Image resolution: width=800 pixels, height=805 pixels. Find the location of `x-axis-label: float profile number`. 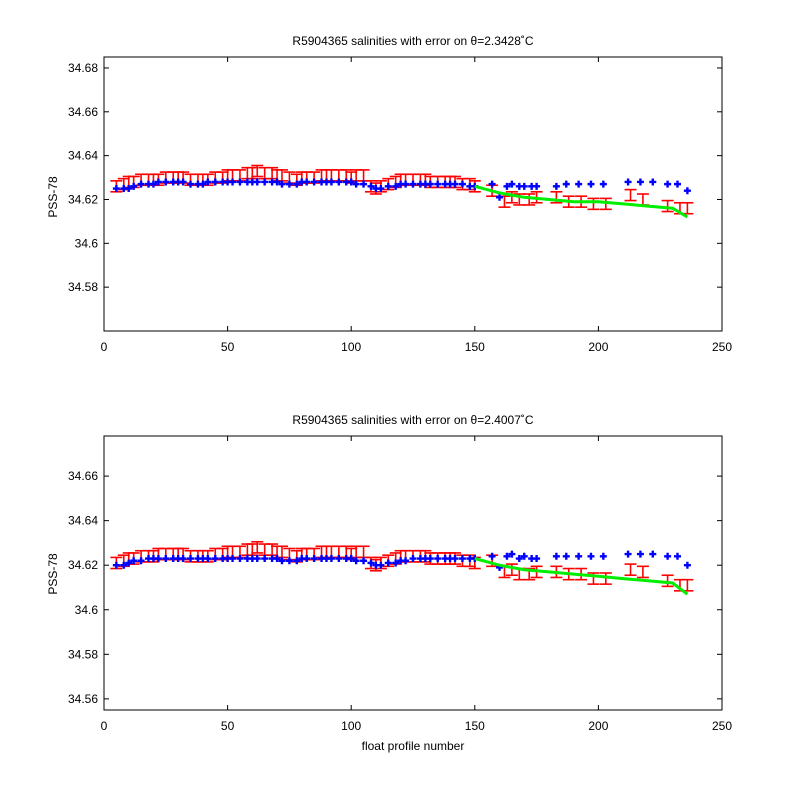

x-axis-label: float profile number is located at coordinates (413, 746).